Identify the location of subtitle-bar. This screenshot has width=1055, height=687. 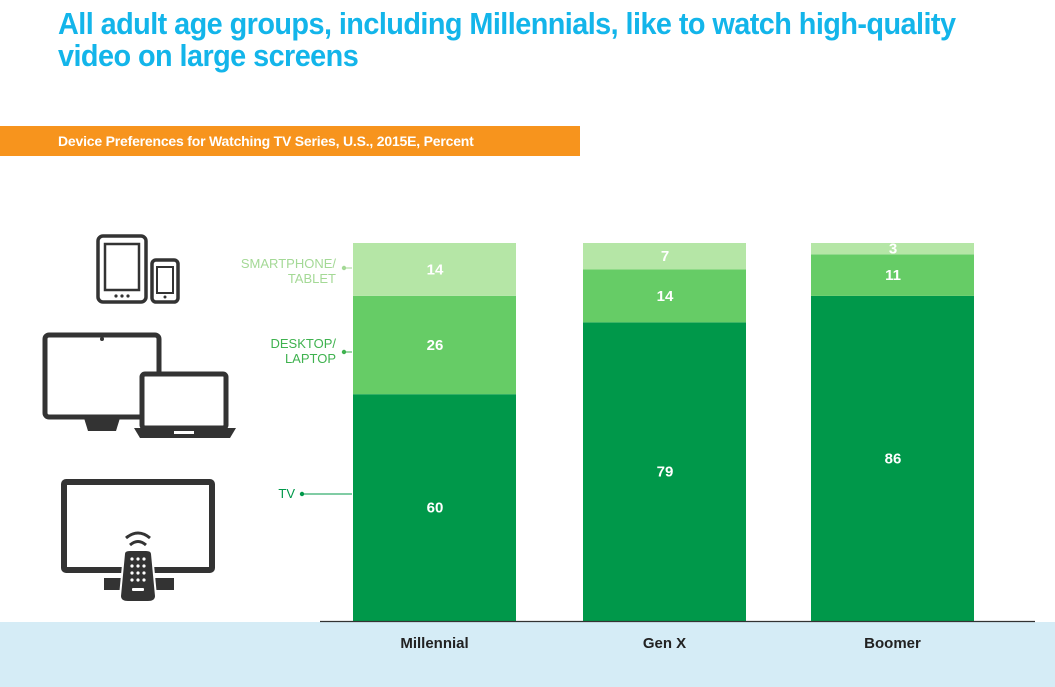
(290, 141).